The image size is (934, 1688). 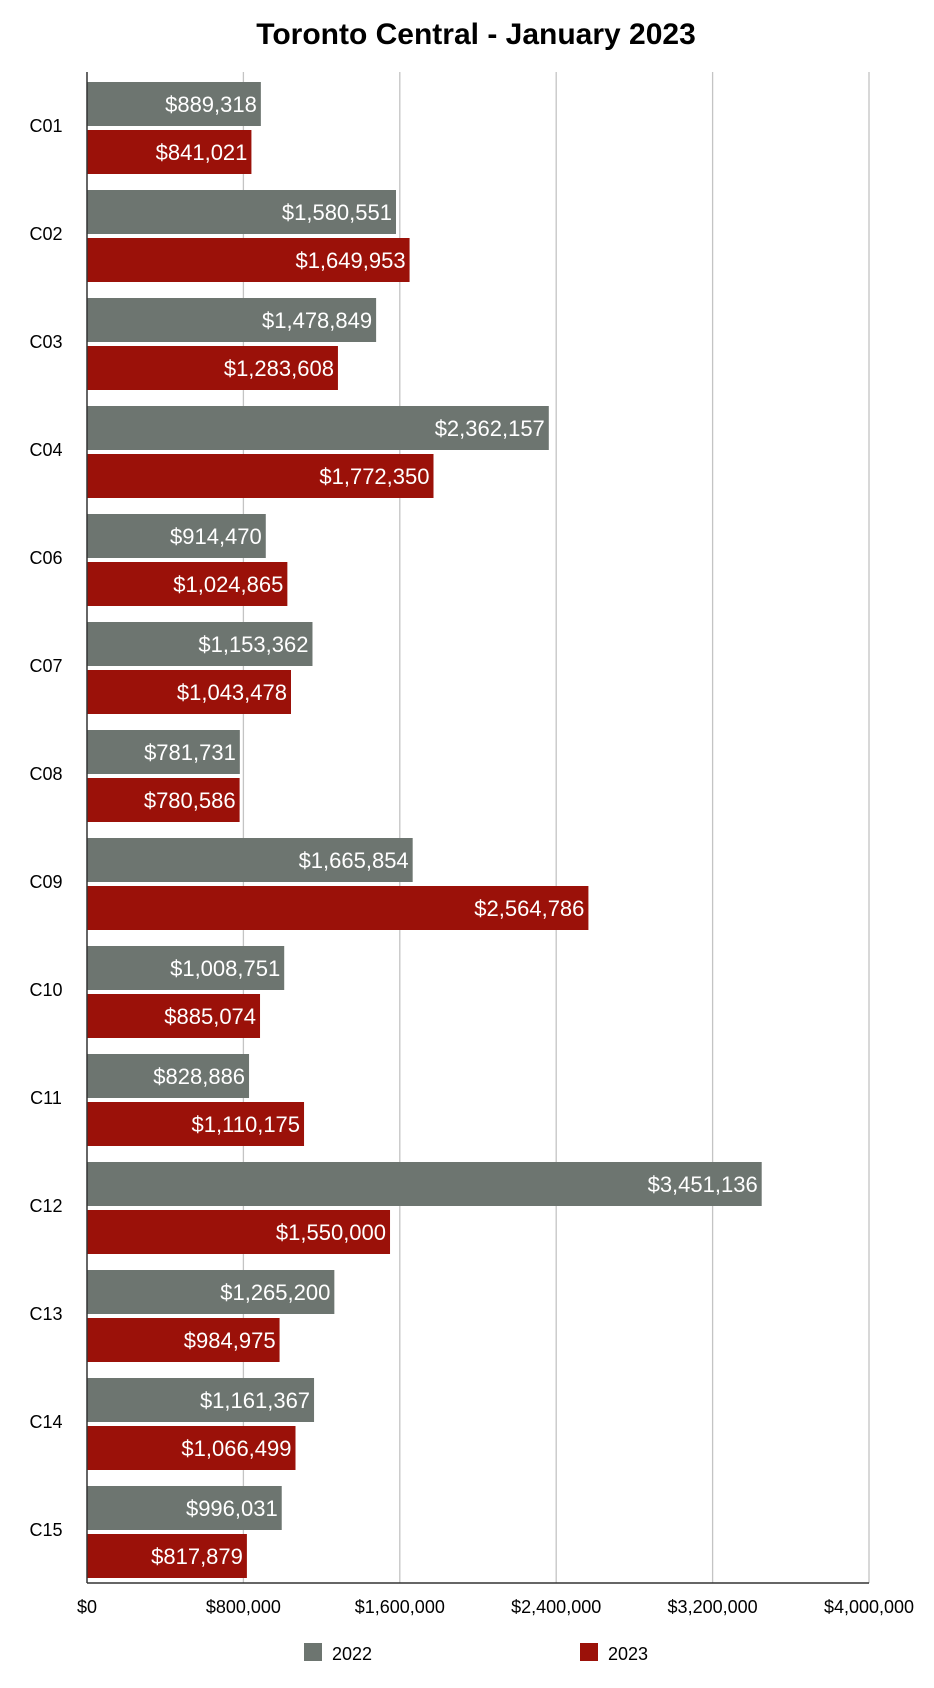 What do you see at coordinates (337, 212) in the screenshot?
I see `bar-value-label: $1,580,551` at bounding box center [337, 212].